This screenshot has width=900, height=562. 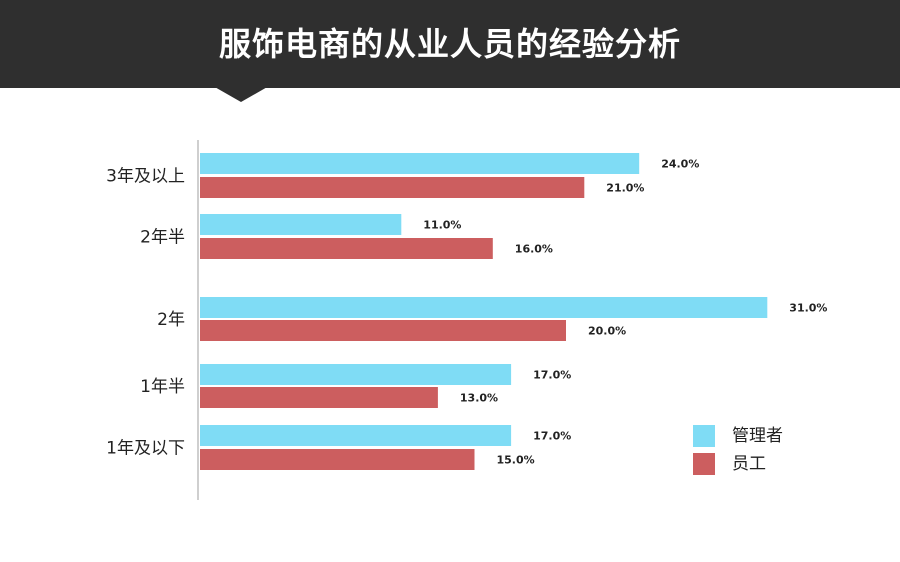 What do you see at coordinates (625, 188) in the screenshot?
I see `data-label: 21.0%` at bounding box center [625, 188].